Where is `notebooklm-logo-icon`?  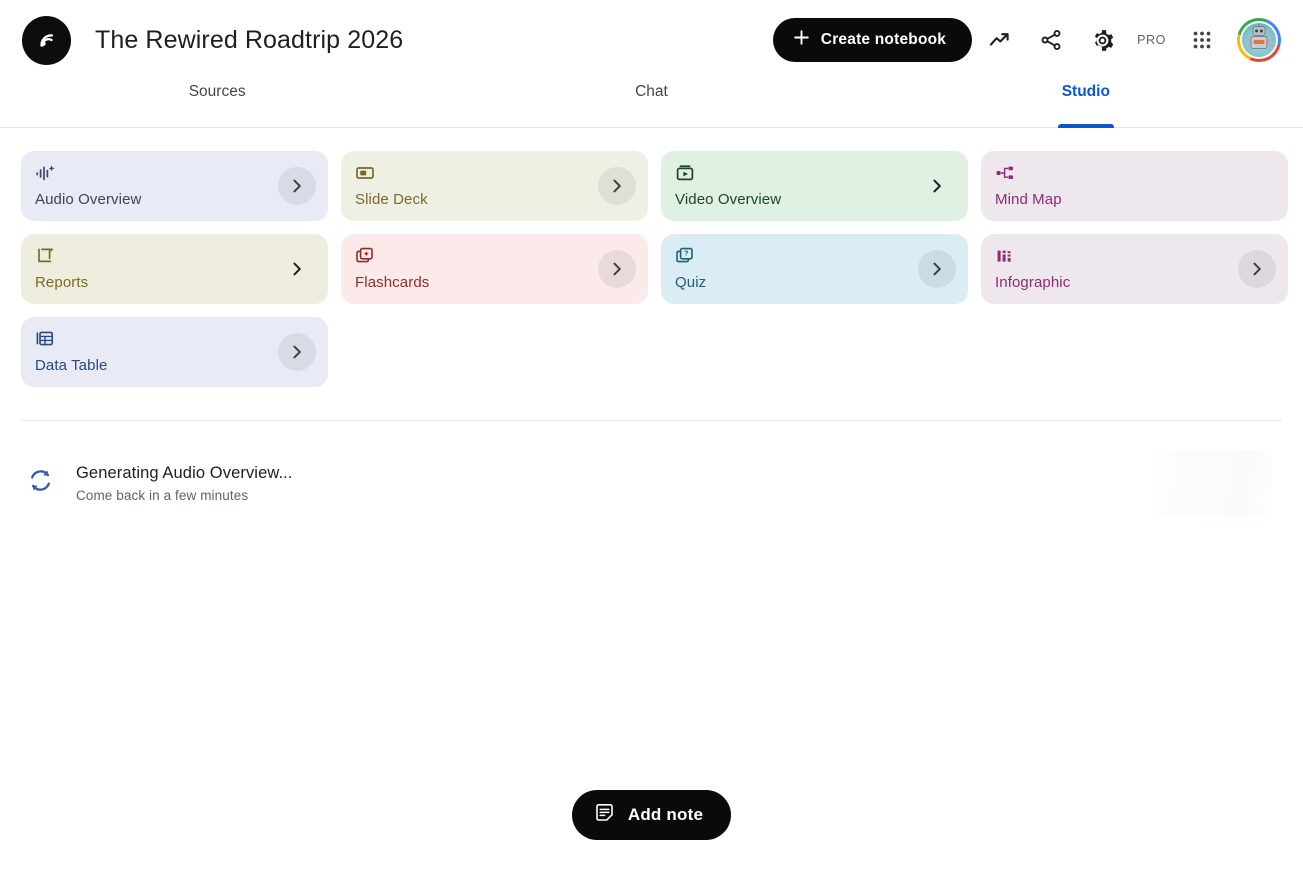
notebooklm-logo-icon is located at coordinates (46, 40).